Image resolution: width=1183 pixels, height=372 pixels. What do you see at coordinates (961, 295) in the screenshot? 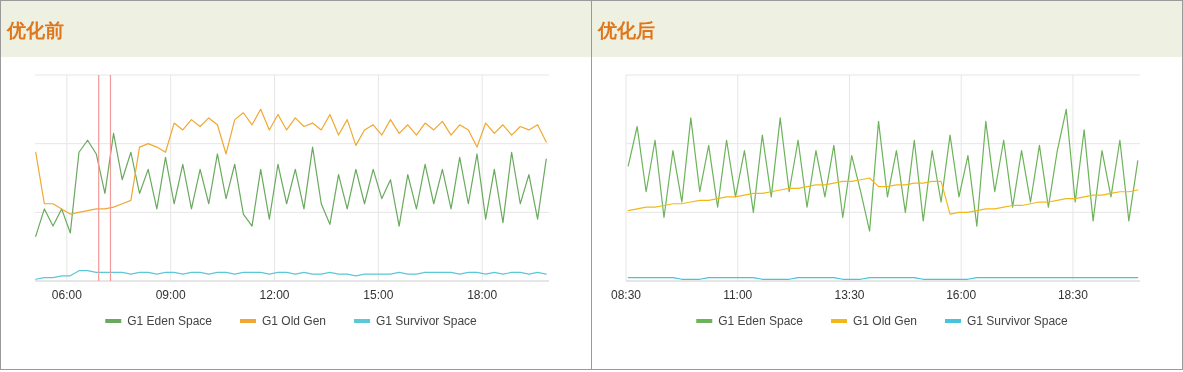
I see `x-tick-label: 16:00` at bounding box center [961, 295].